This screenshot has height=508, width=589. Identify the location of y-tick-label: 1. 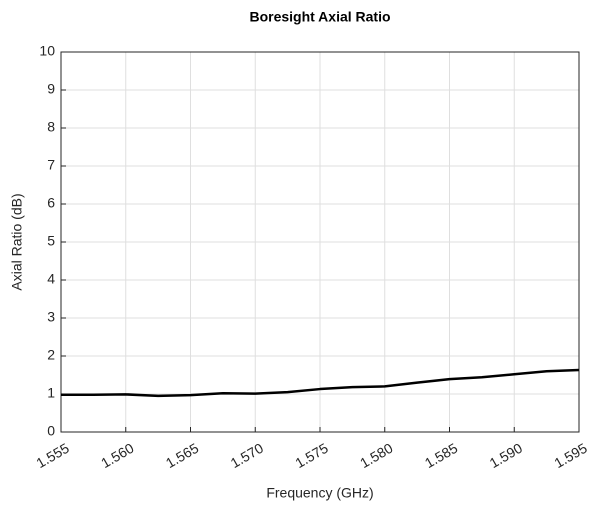
(51, 393).